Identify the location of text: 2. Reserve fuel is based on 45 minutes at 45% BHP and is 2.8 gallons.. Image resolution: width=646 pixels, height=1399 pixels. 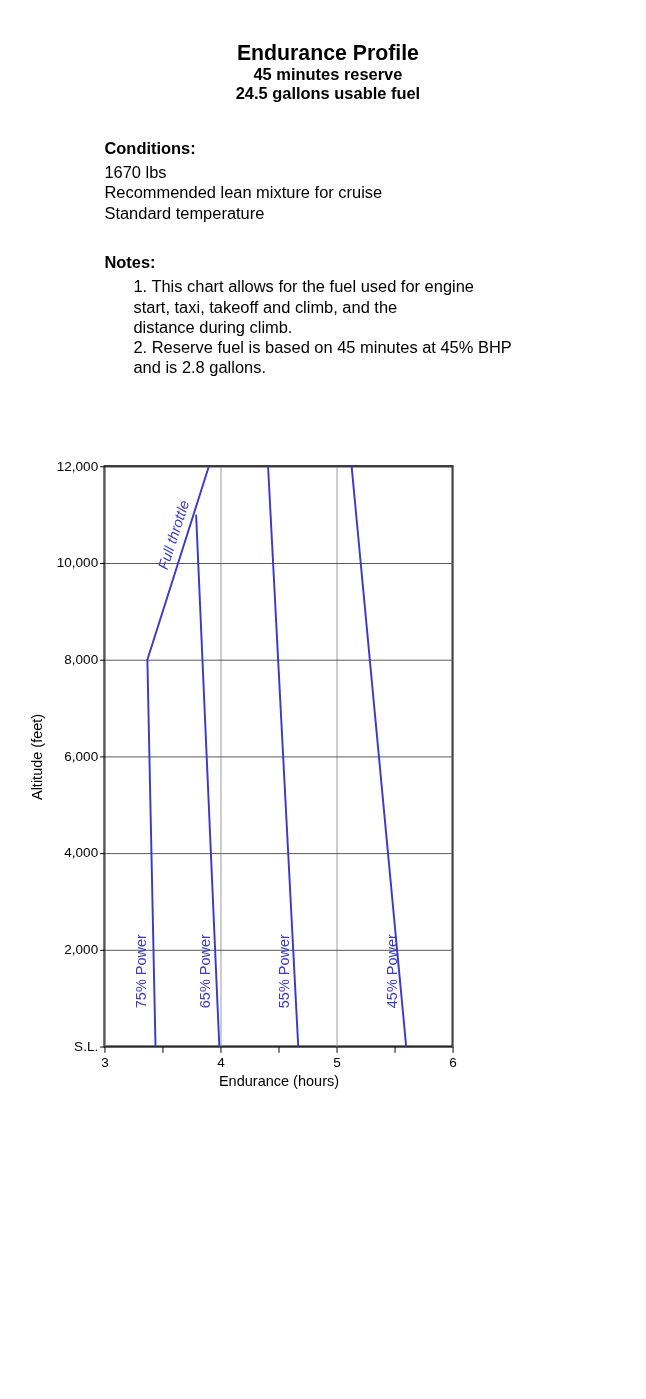
(322, 357).